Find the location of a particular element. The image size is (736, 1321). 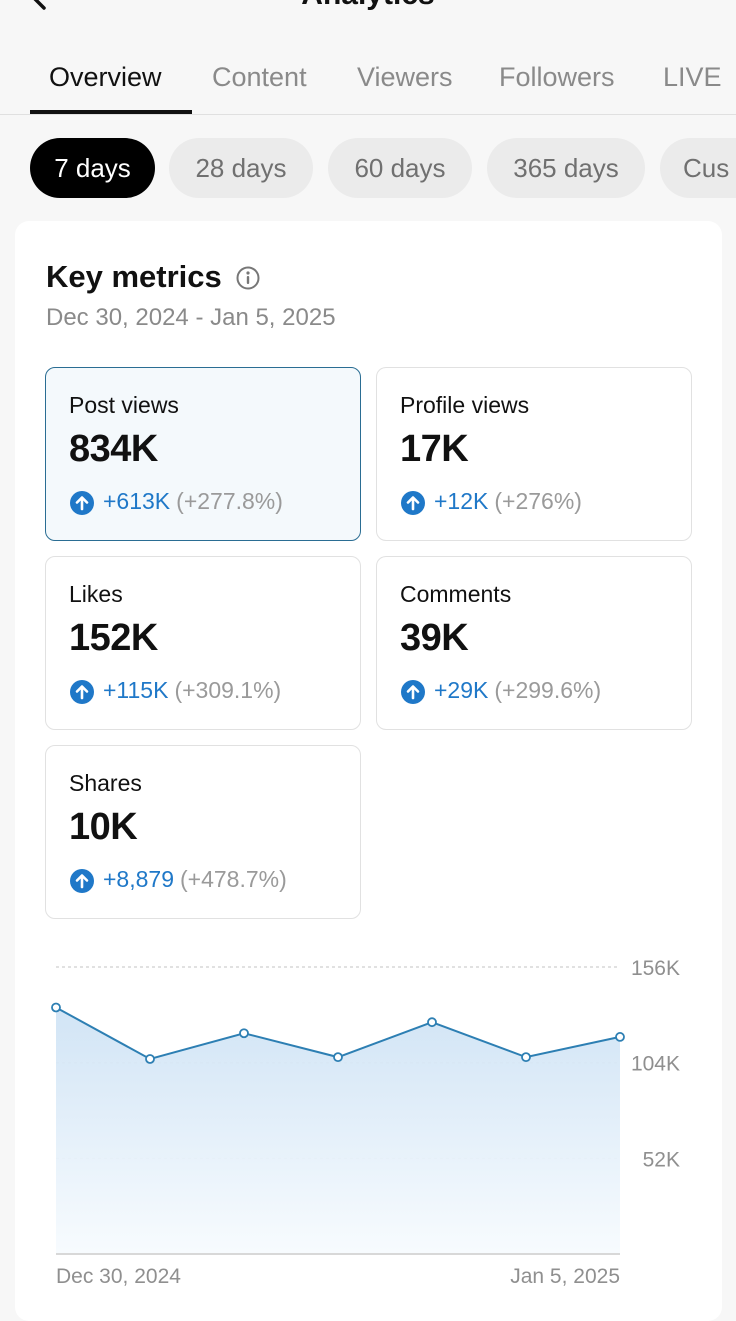

period-365-days: 365 days is located at coordinates (566, 168).